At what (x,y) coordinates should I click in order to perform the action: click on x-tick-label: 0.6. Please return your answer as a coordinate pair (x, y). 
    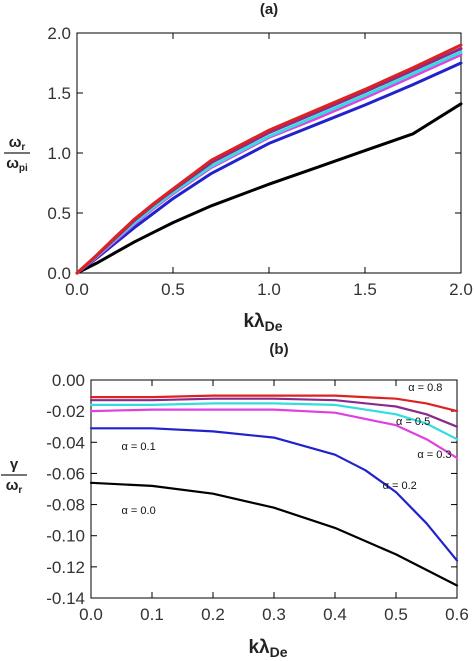
    Looking at the image, I should click on (457, 614).